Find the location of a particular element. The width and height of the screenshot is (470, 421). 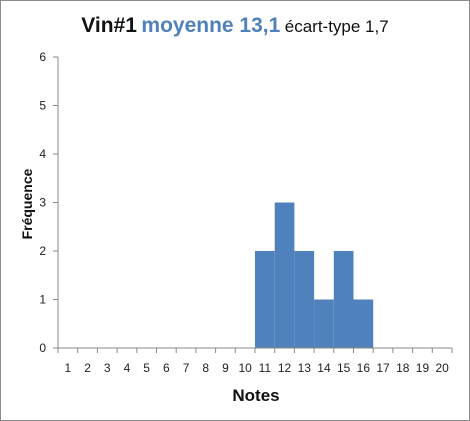

bars-group is located at coordinates (314, 275).